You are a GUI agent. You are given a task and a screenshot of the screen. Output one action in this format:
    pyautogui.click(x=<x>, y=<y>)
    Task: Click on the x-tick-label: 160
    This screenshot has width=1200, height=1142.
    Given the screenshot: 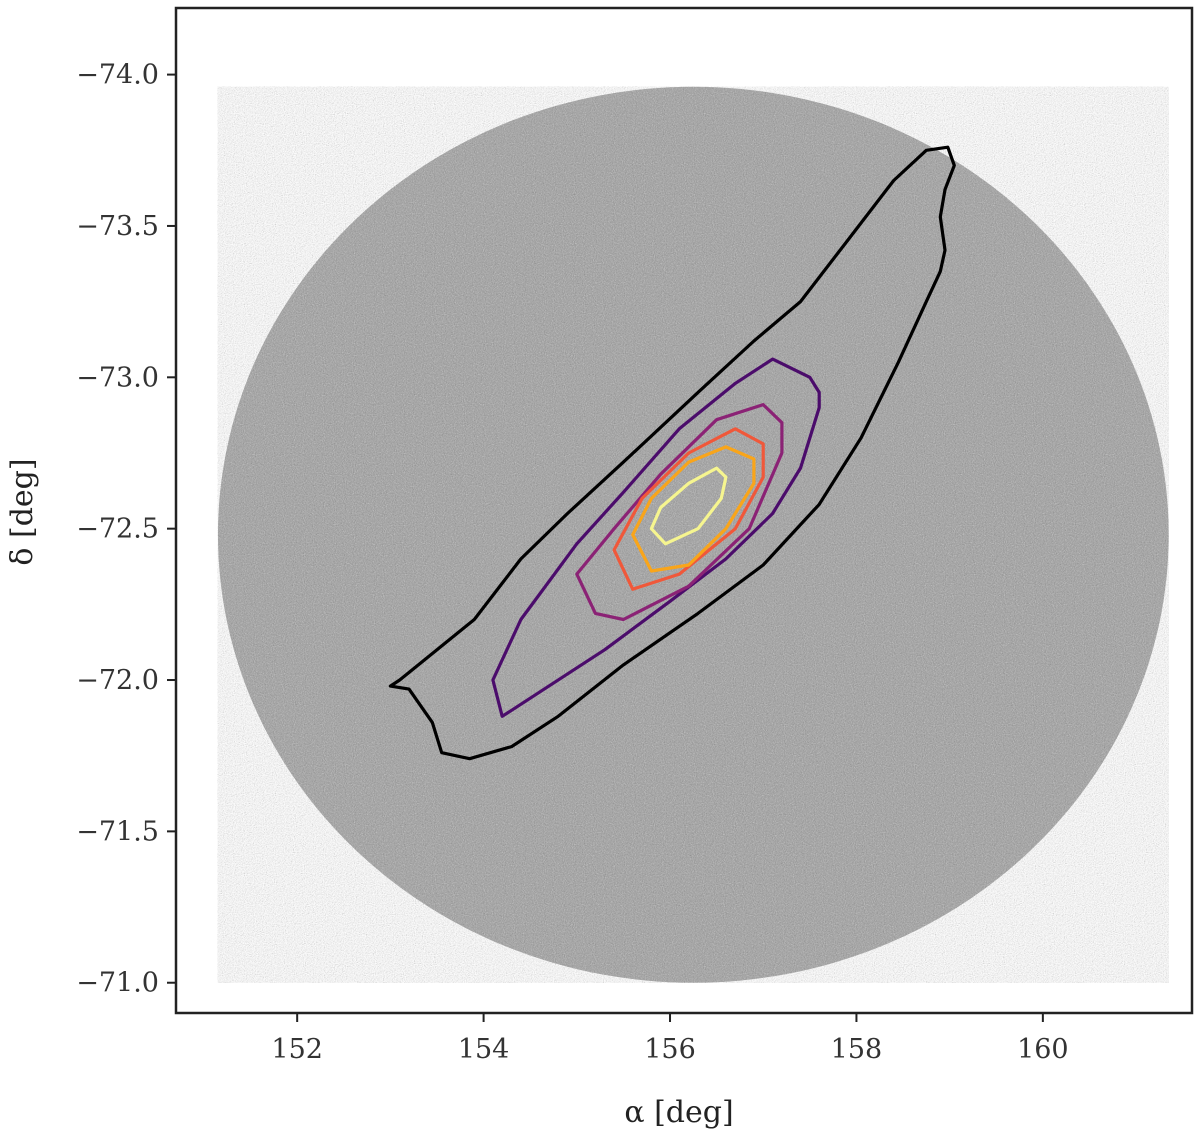 What is the action you would take?
    pyautogui.click(x=1043, y=1049)
    